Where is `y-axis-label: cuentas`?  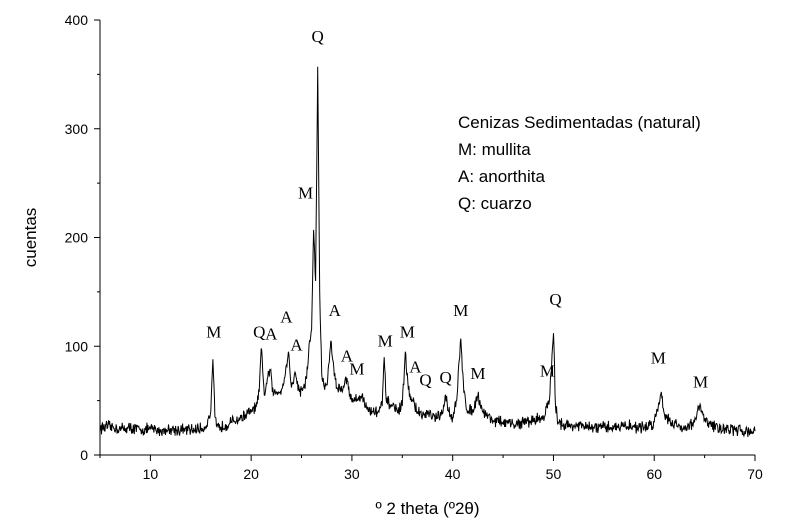
y-axis-label: cuentas is located at coordinates (30, 238).